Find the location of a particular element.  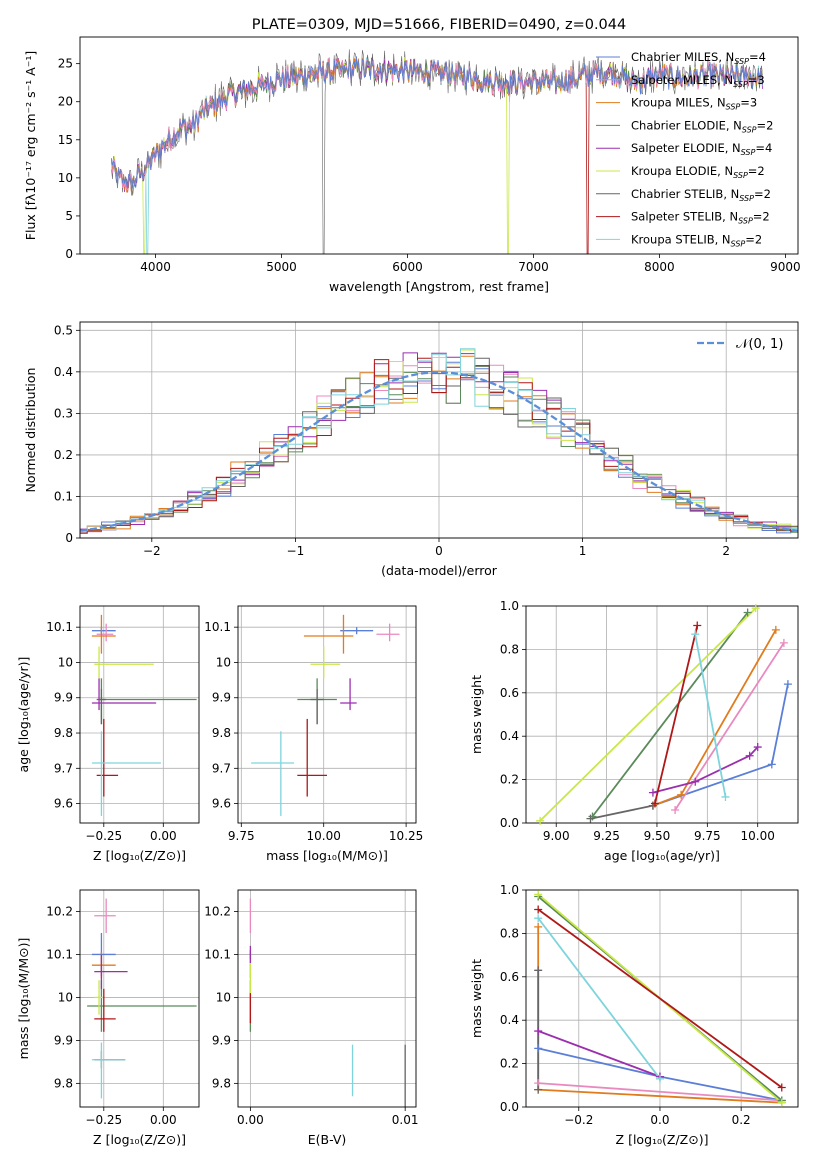

x-tick-label: 1 is located at coordinates (583, 551).